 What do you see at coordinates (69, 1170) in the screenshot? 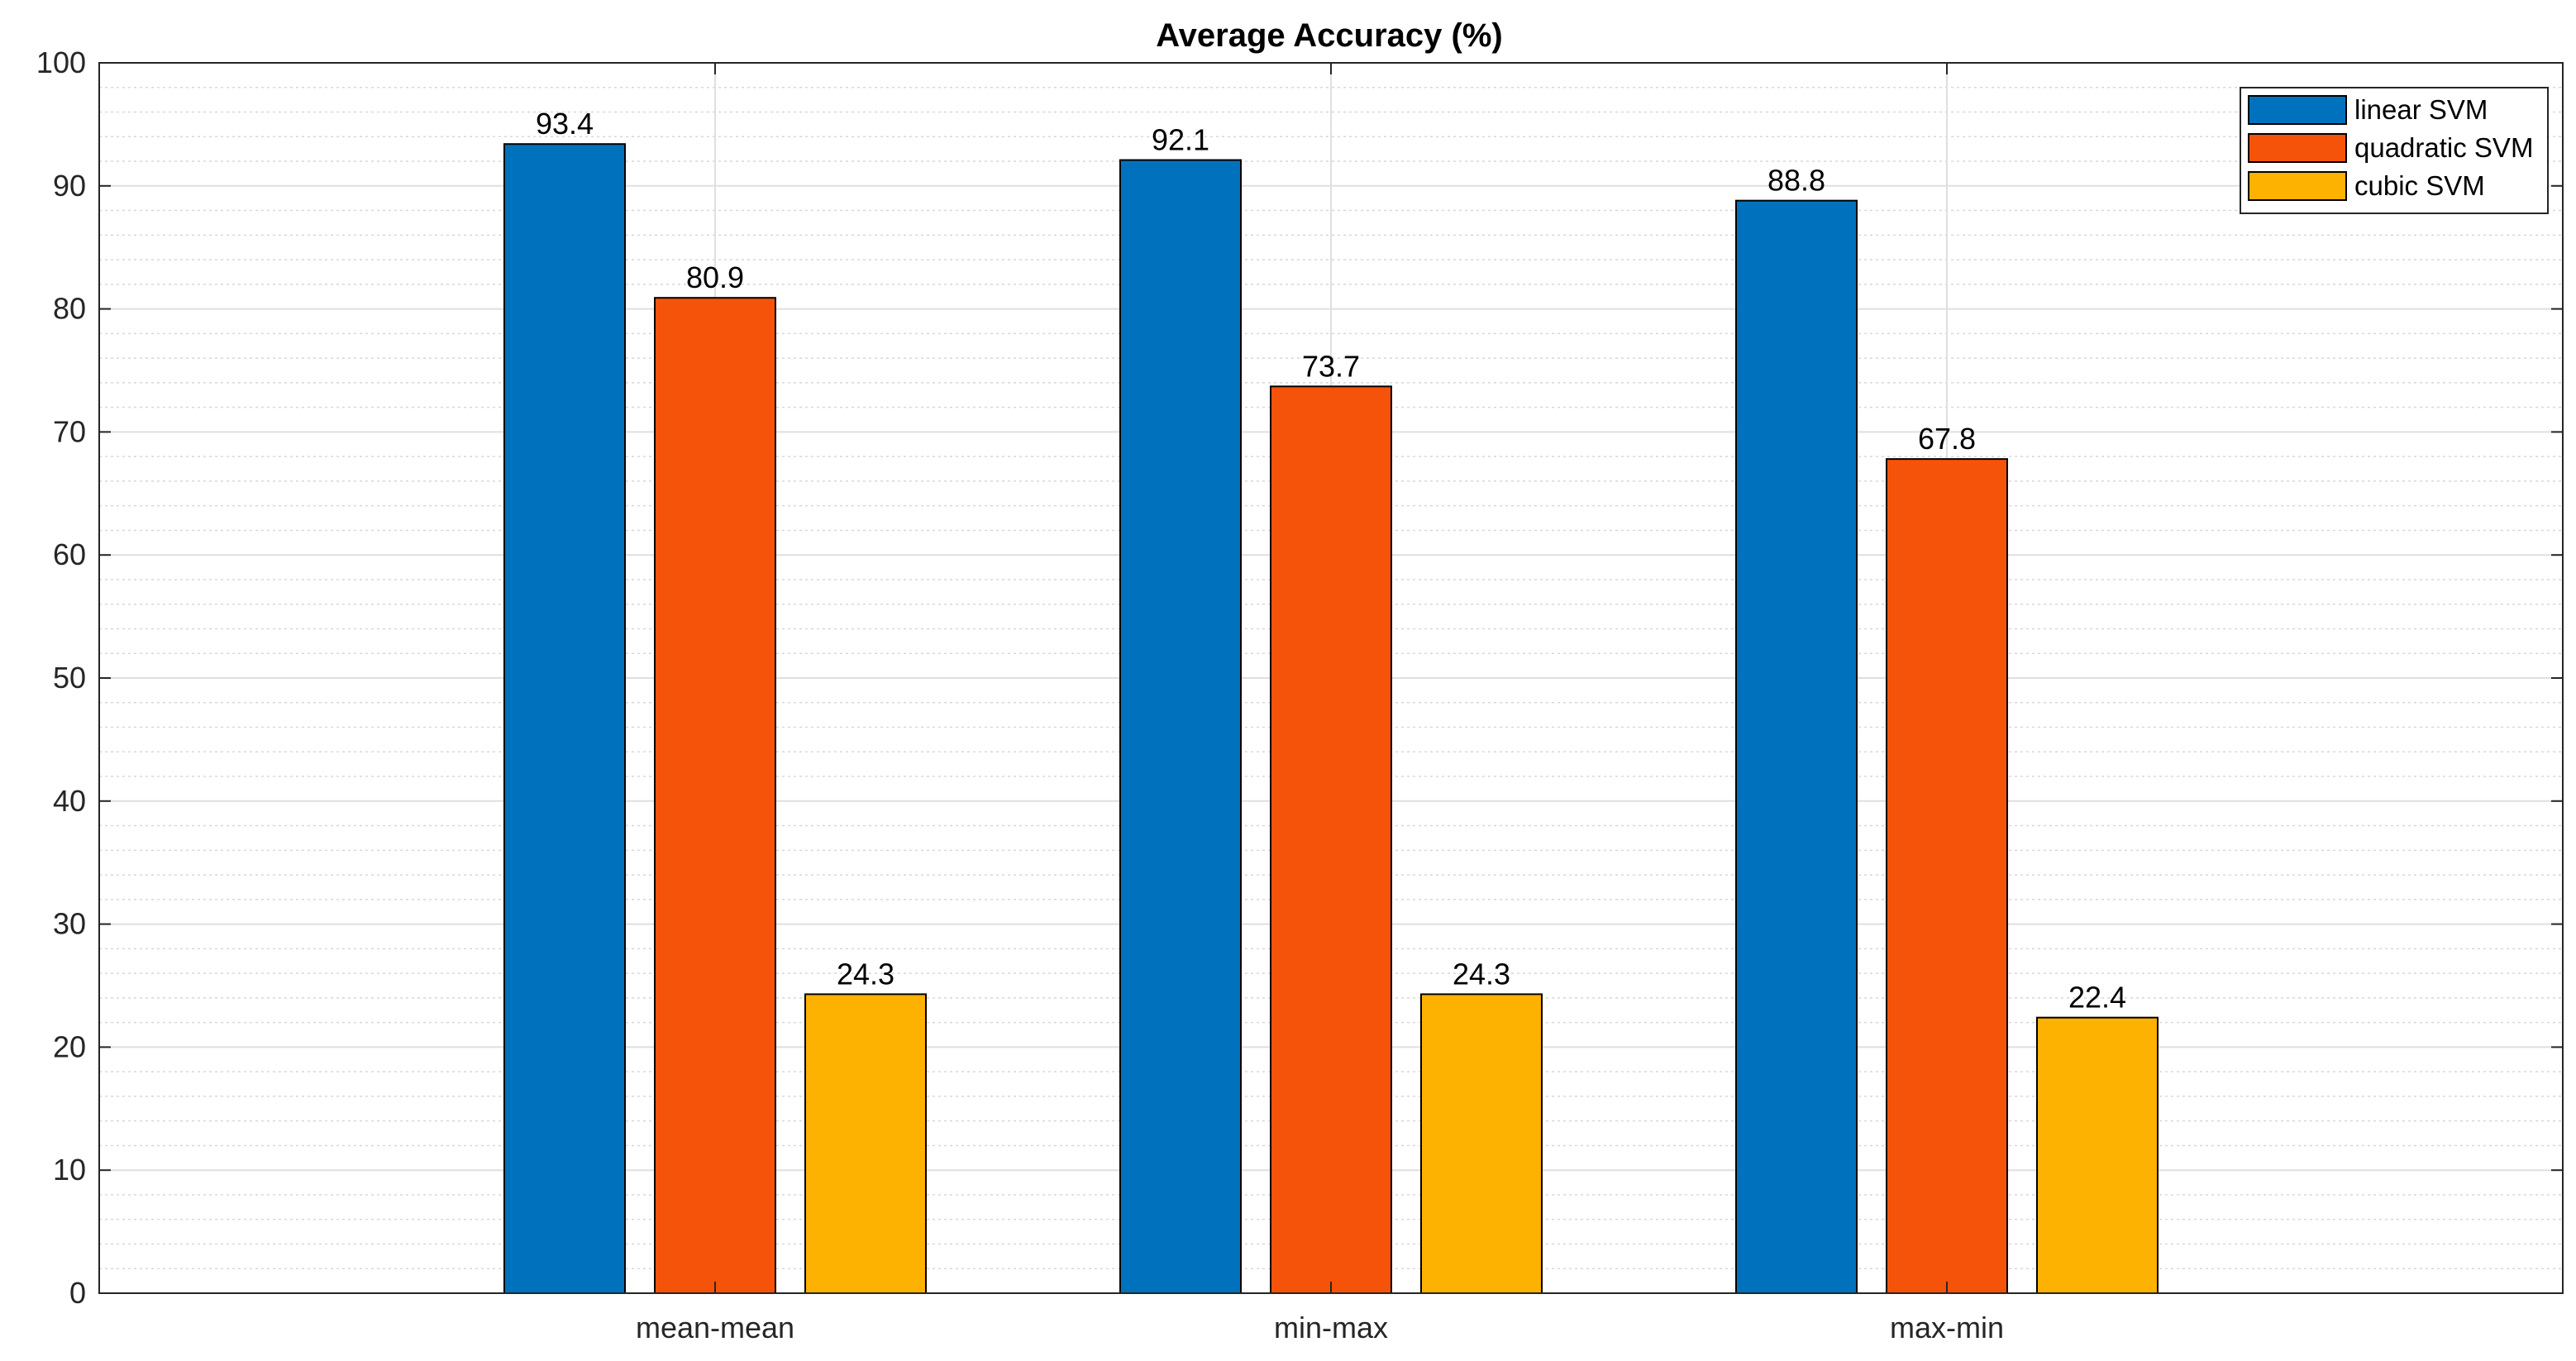
I see `y-tick-label: 10` at bounding box center [69, 1170].